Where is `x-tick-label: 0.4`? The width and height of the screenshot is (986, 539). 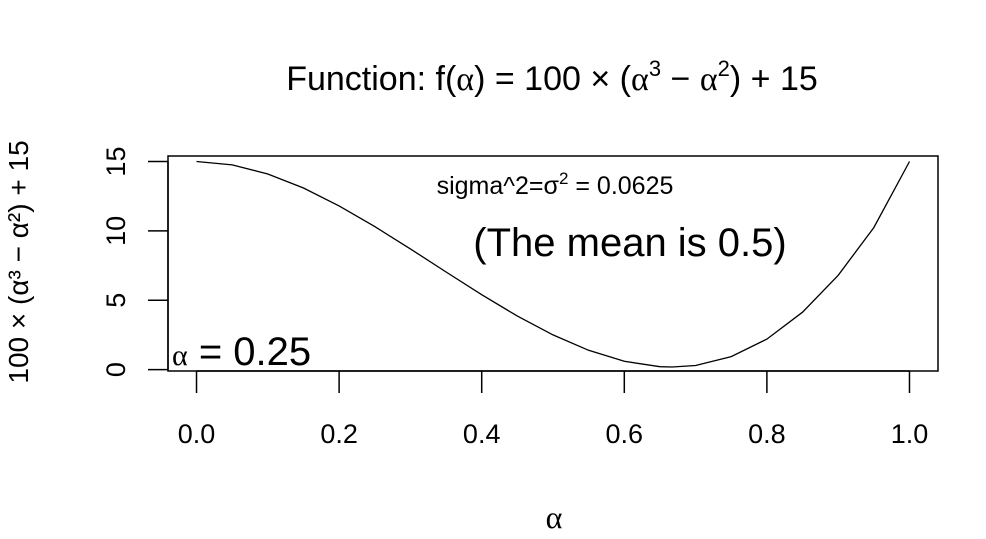
x-tick-label: 0.4 is located at coordinates (482, 434).